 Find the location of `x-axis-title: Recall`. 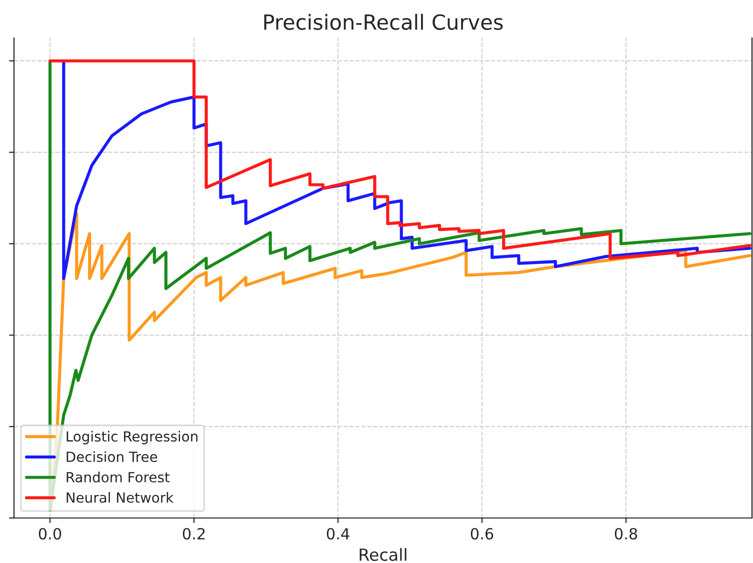

x-axis-title: Recall is located at coordinates (383, 554).